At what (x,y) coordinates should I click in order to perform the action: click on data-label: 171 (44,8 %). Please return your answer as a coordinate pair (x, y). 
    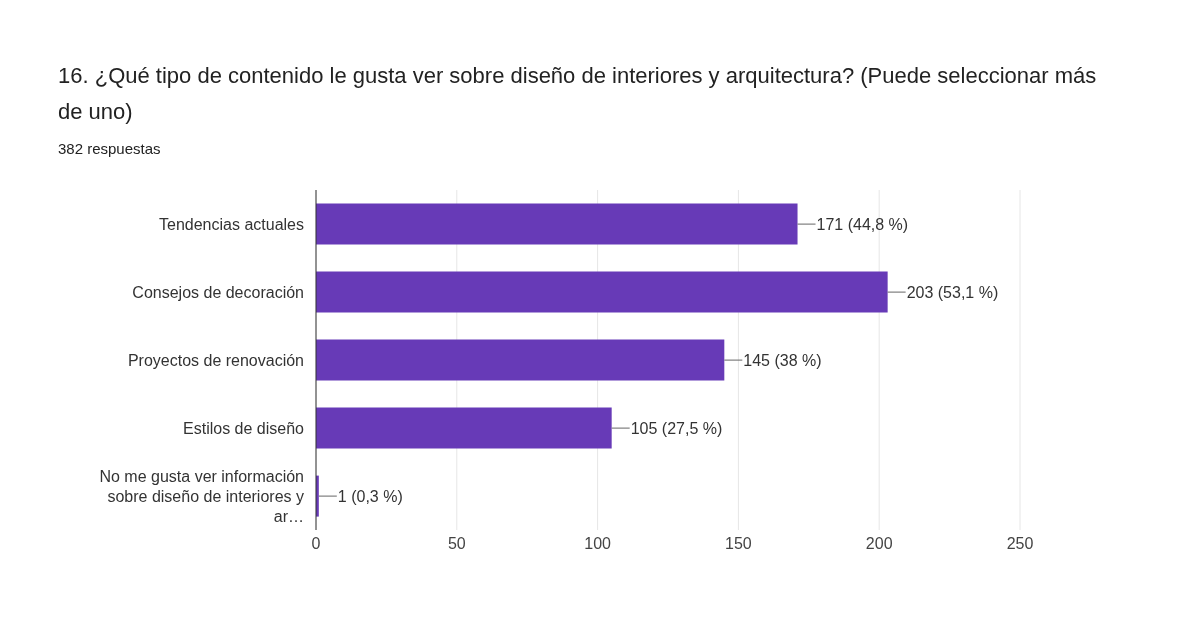
    Looking at the image, I should click on (862, 224).